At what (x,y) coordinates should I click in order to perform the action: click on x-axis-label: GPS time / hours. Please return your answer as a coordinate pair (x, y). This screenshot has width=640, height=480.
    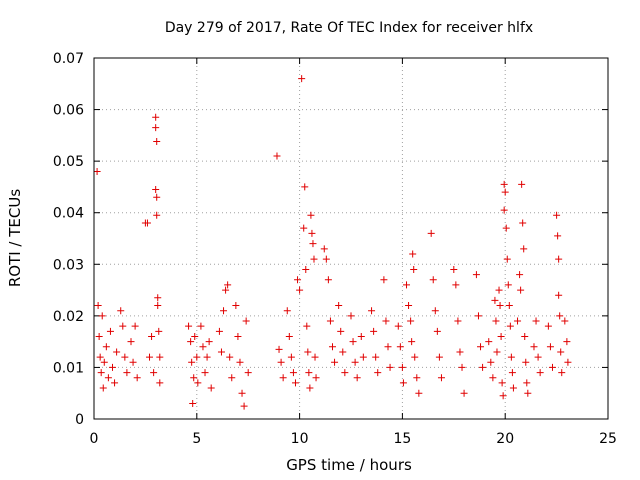
    Looking at the image, I should click on (349, 465).